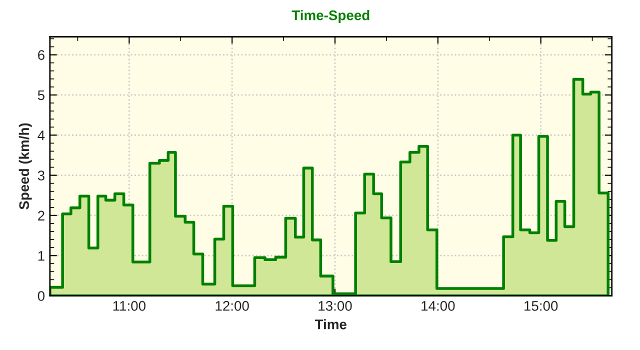 This screenshot has height=350, width=640. What do you see at coordinates (129, 305) in the screenshot?
I see `x-tick-label: 11:00` at bounding box center [129, 305].